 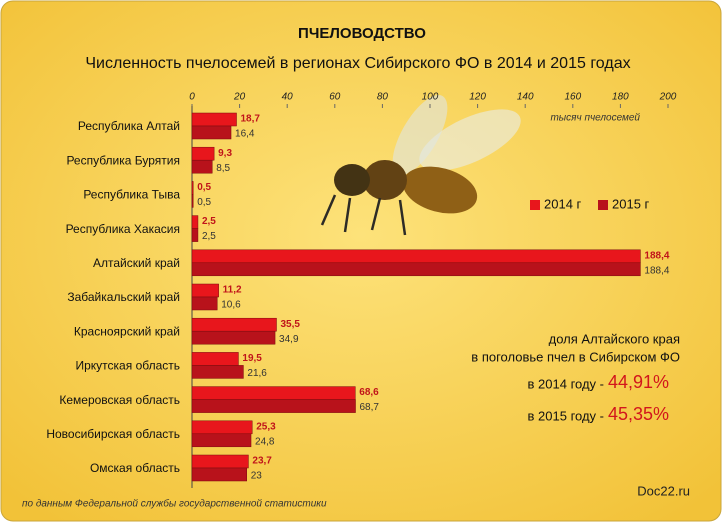 I want to click on watermark: Doc22.ru, so click(x=663, y=490).